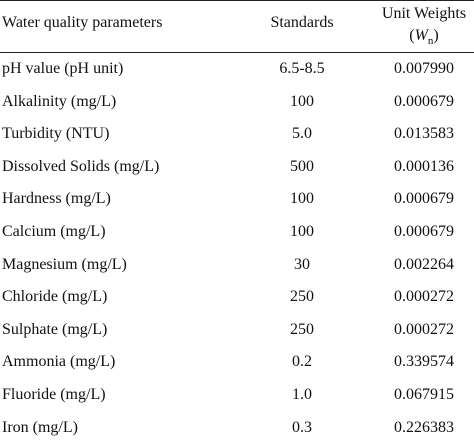  I want to click on table-row: Ammonia (mg/L) 0.2 0.339574, so click(237, 362).